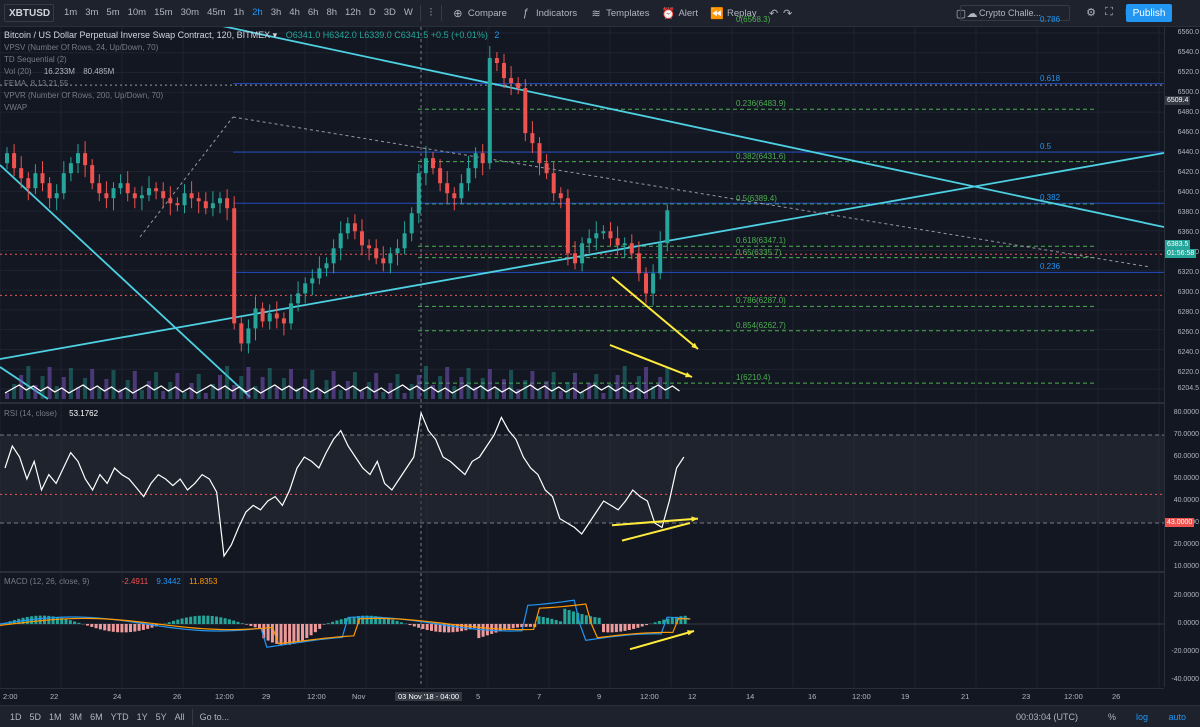 The image size is (1200, 727). I want to click on price-tick: 6260.0, so click(1188, 332).